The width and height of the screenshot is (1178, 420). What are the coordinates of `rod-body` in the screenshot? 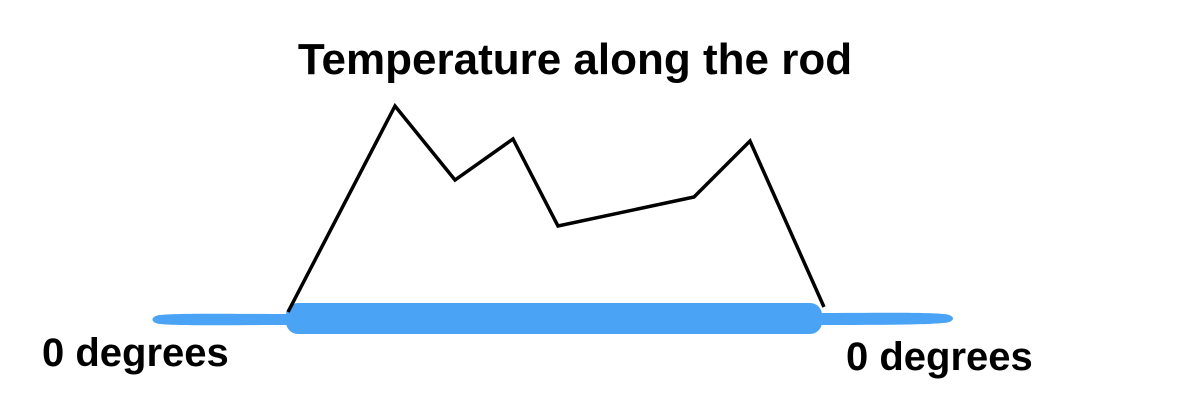 It's located at (554, 318).